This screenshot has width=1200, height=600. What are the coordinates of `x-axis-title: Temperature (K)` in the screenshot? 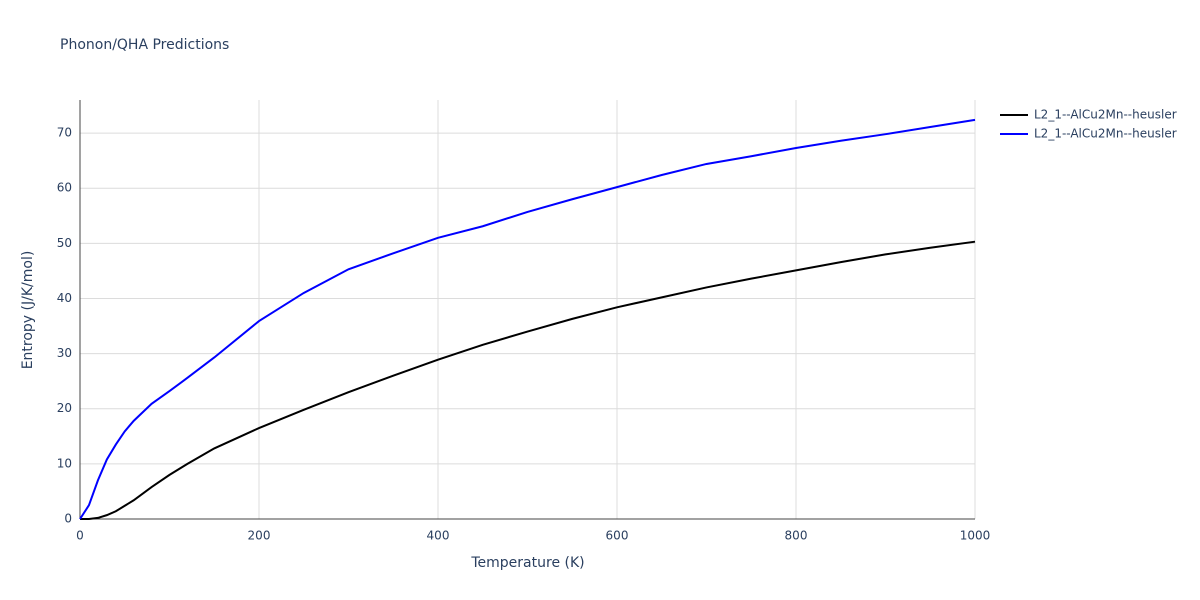 It's located at (527, 563).